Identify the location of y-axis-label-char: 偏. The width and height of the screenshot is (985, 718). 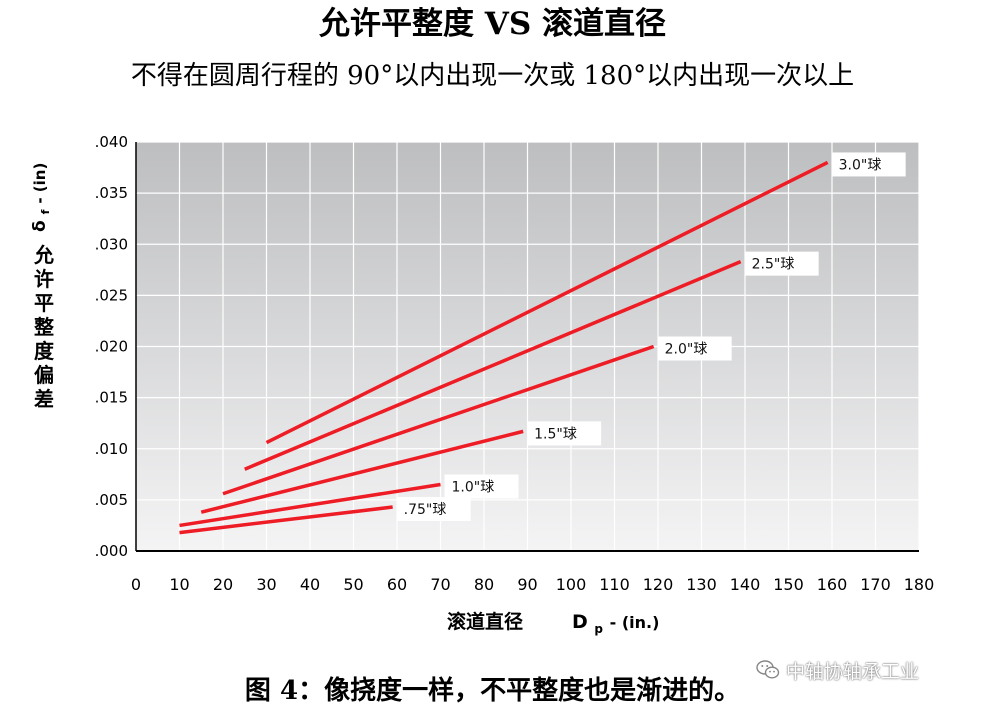
(44, 375).